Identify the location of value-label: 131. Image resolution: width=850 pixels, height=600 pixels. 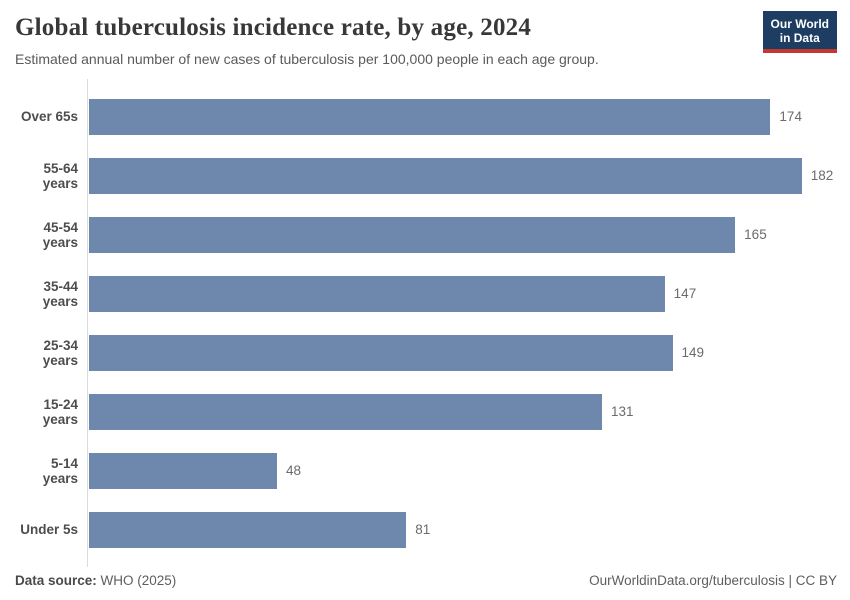
(622, 411).